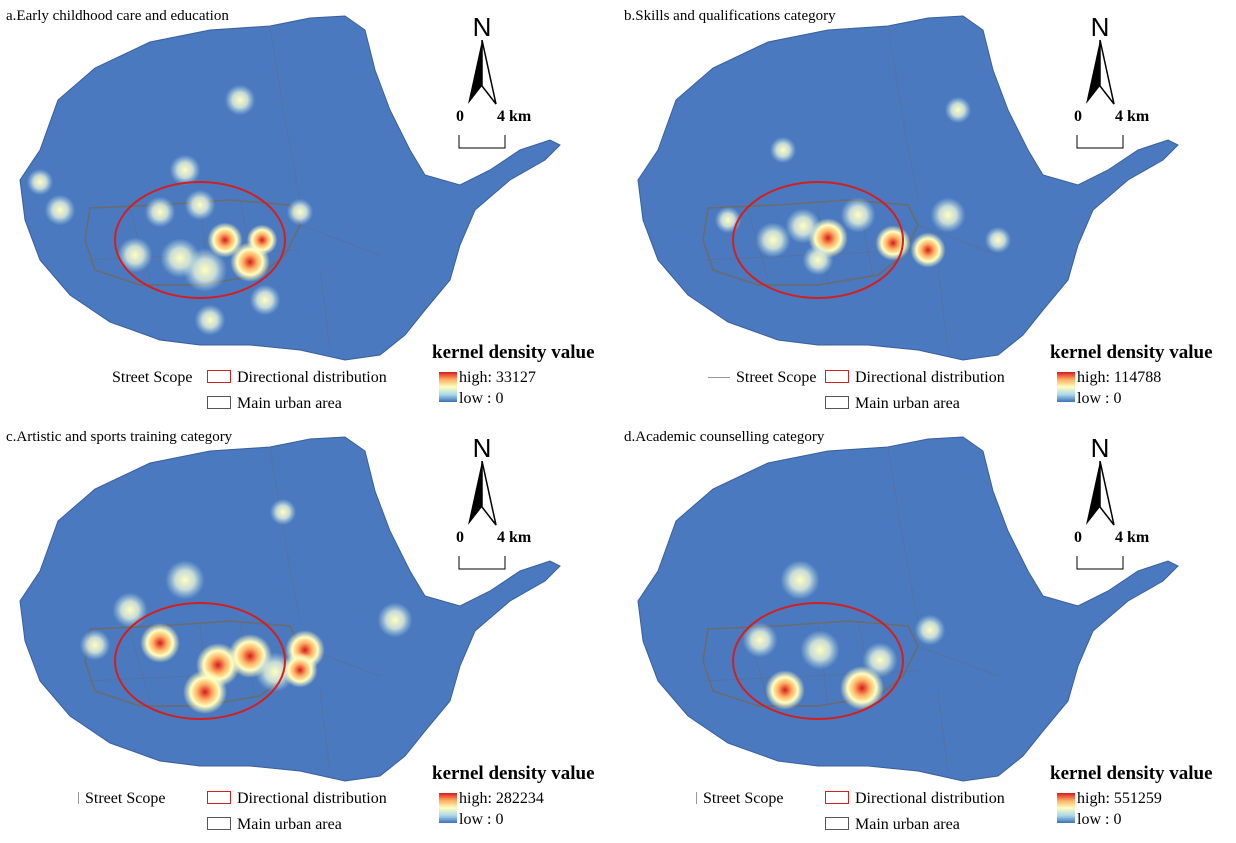 Image resolution: width=1236 pixels, height=843 pixels. I want to click on hotspot-layer, so click(246, 606).